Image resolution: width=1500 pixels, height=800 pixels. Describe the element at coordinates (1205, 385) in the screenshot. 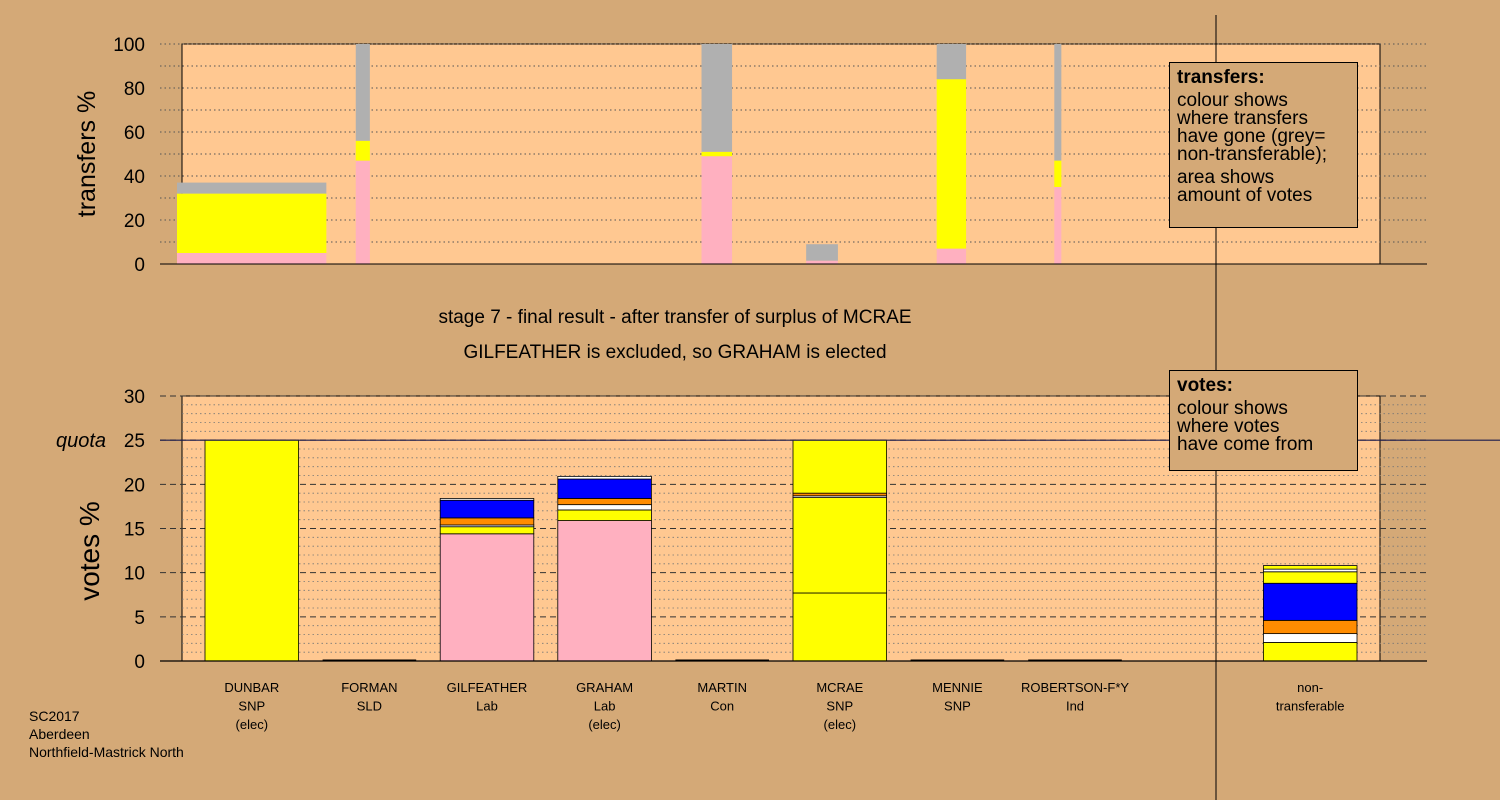

I see `votes-legend-heading: votes:` at that location.